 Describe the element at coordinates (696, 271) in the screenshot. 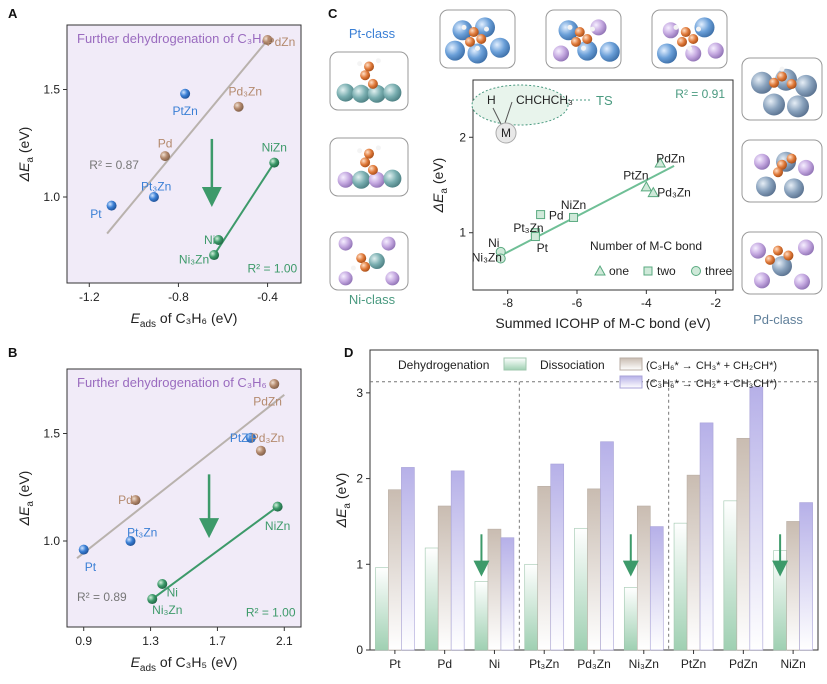

I see `legend-marker` at that location.